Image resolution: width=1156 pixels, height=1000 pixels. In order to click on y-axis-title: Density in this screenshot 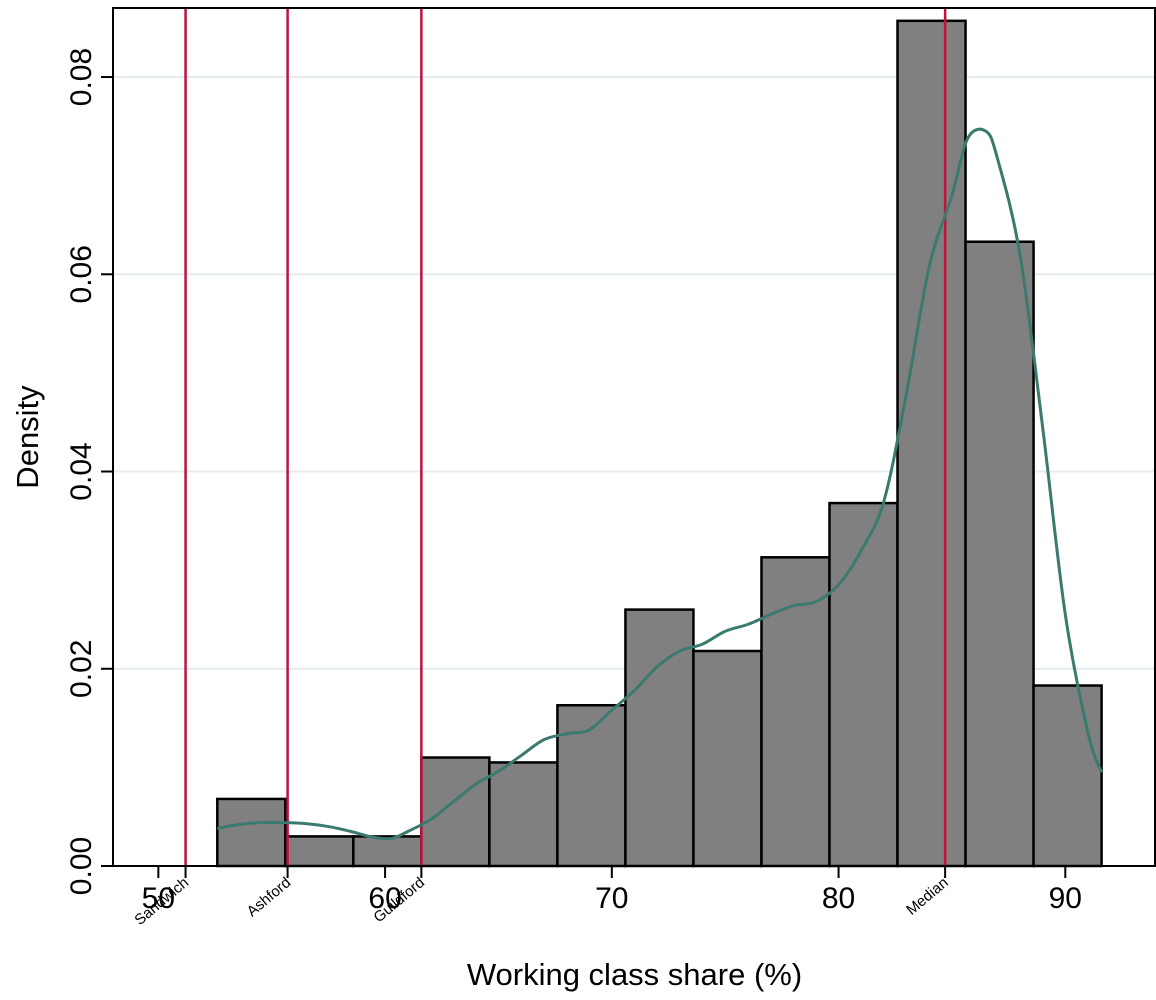, I will do `click(27, 437)`.